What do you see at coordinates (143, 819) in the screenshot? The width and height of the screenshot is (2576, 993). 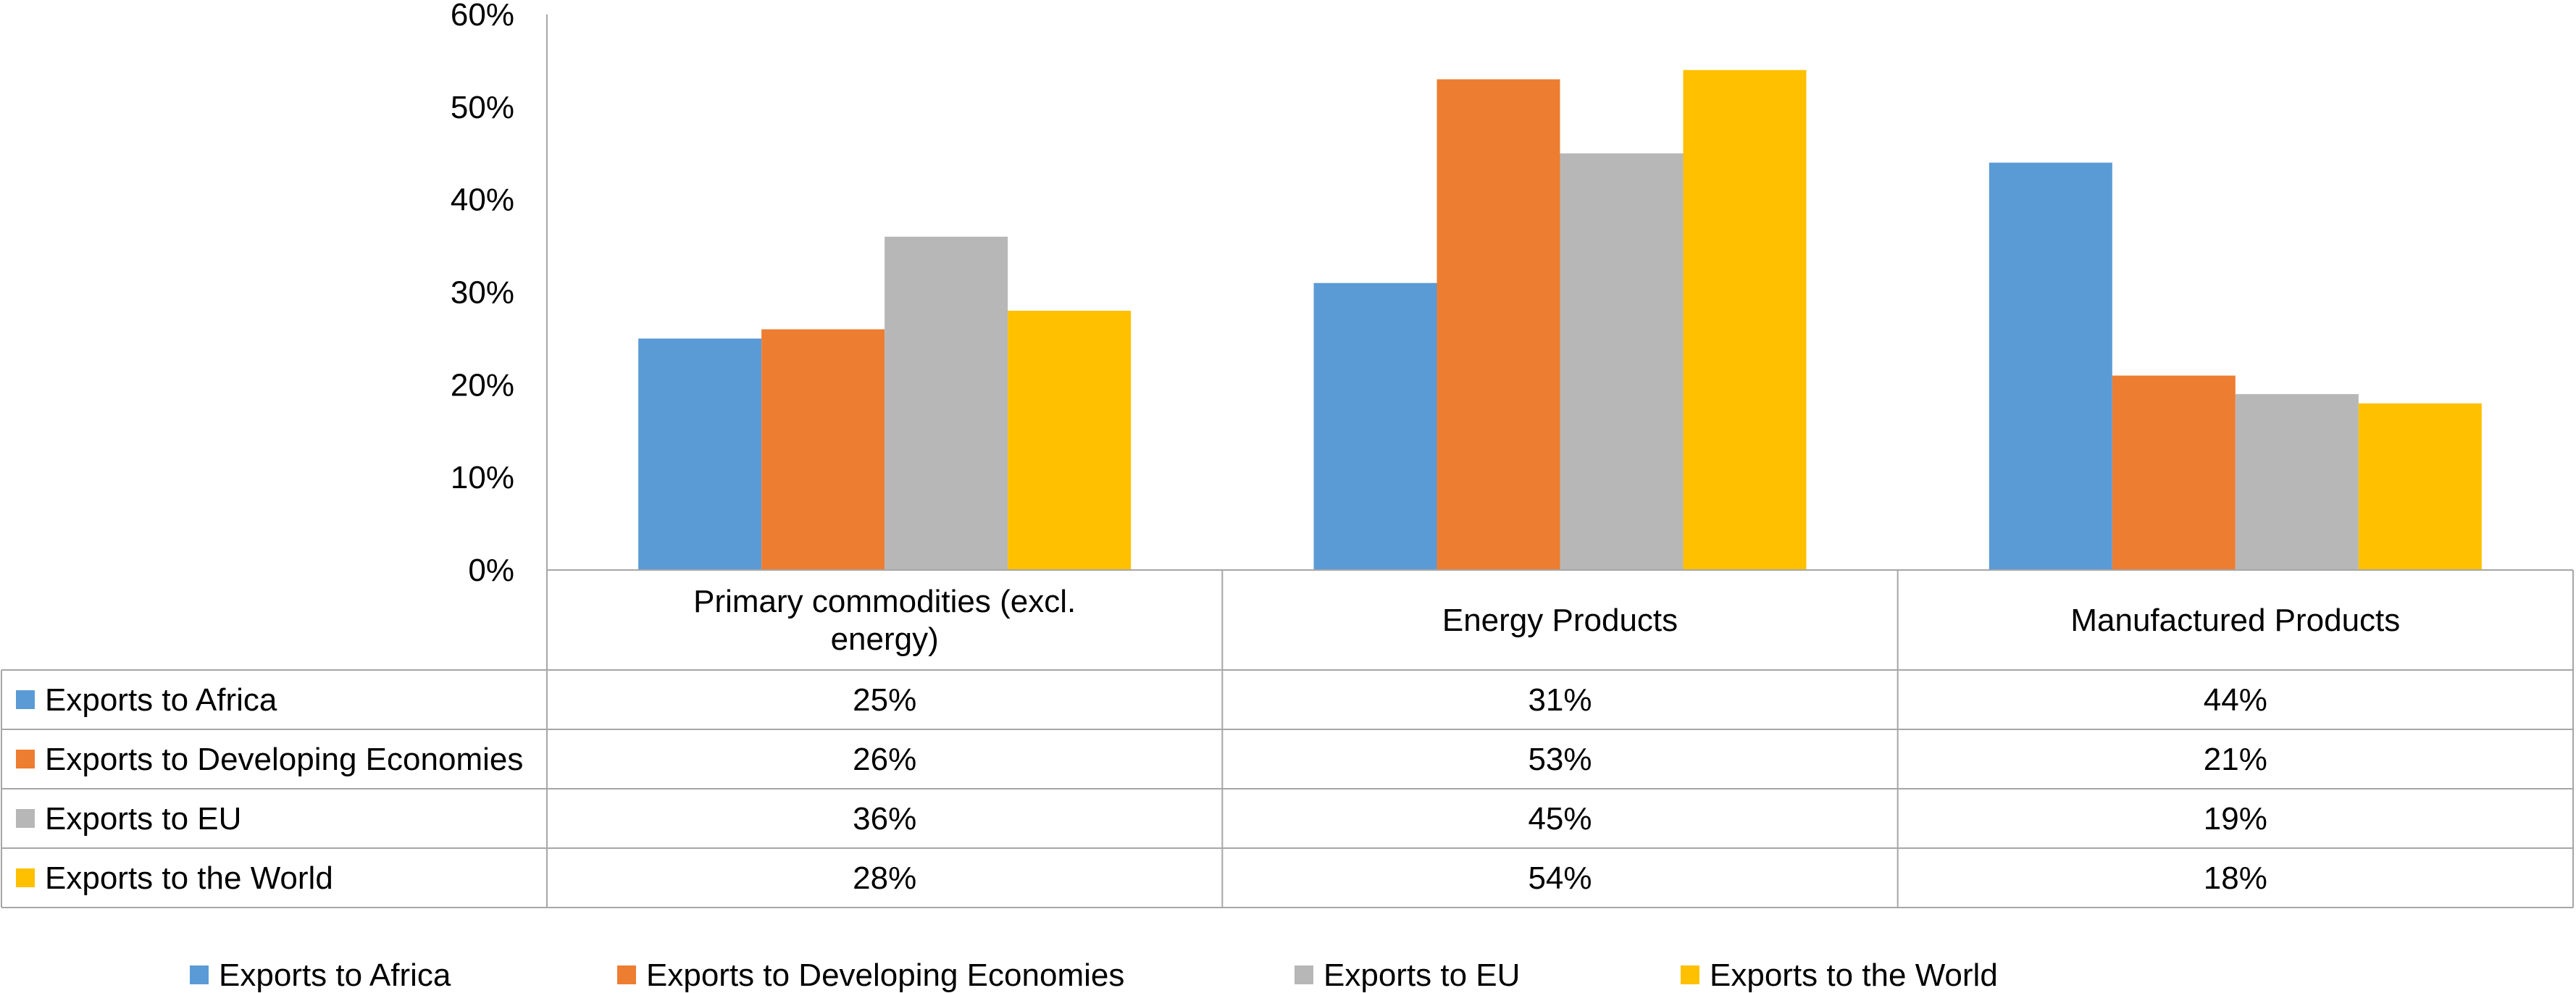 I see `table-series-name: Exports to EU` at bounding box center [143, 819].